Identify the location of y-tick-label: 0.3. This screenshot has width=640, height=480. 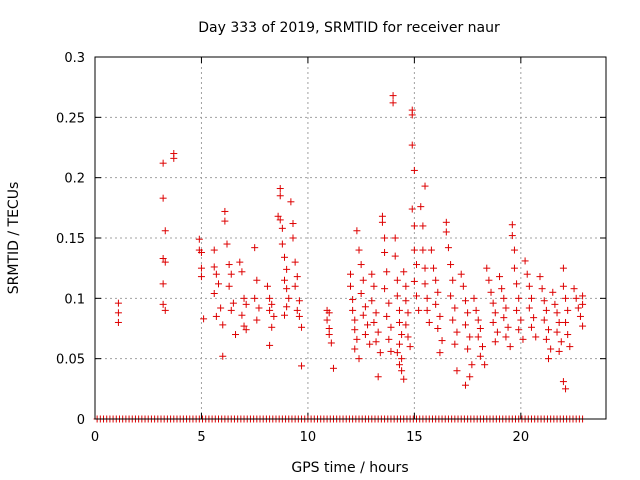
(74, 58).